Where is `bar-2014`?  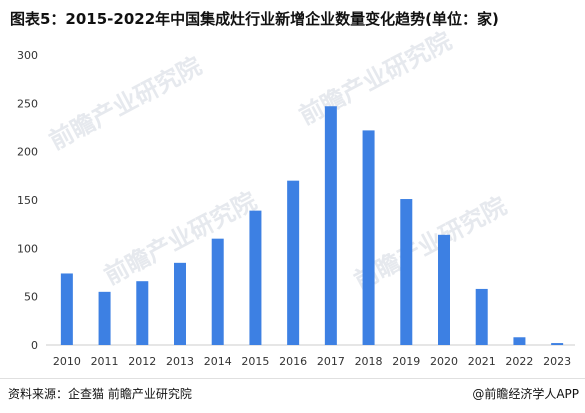
bar-2014 is located at coordinates (217, 291).